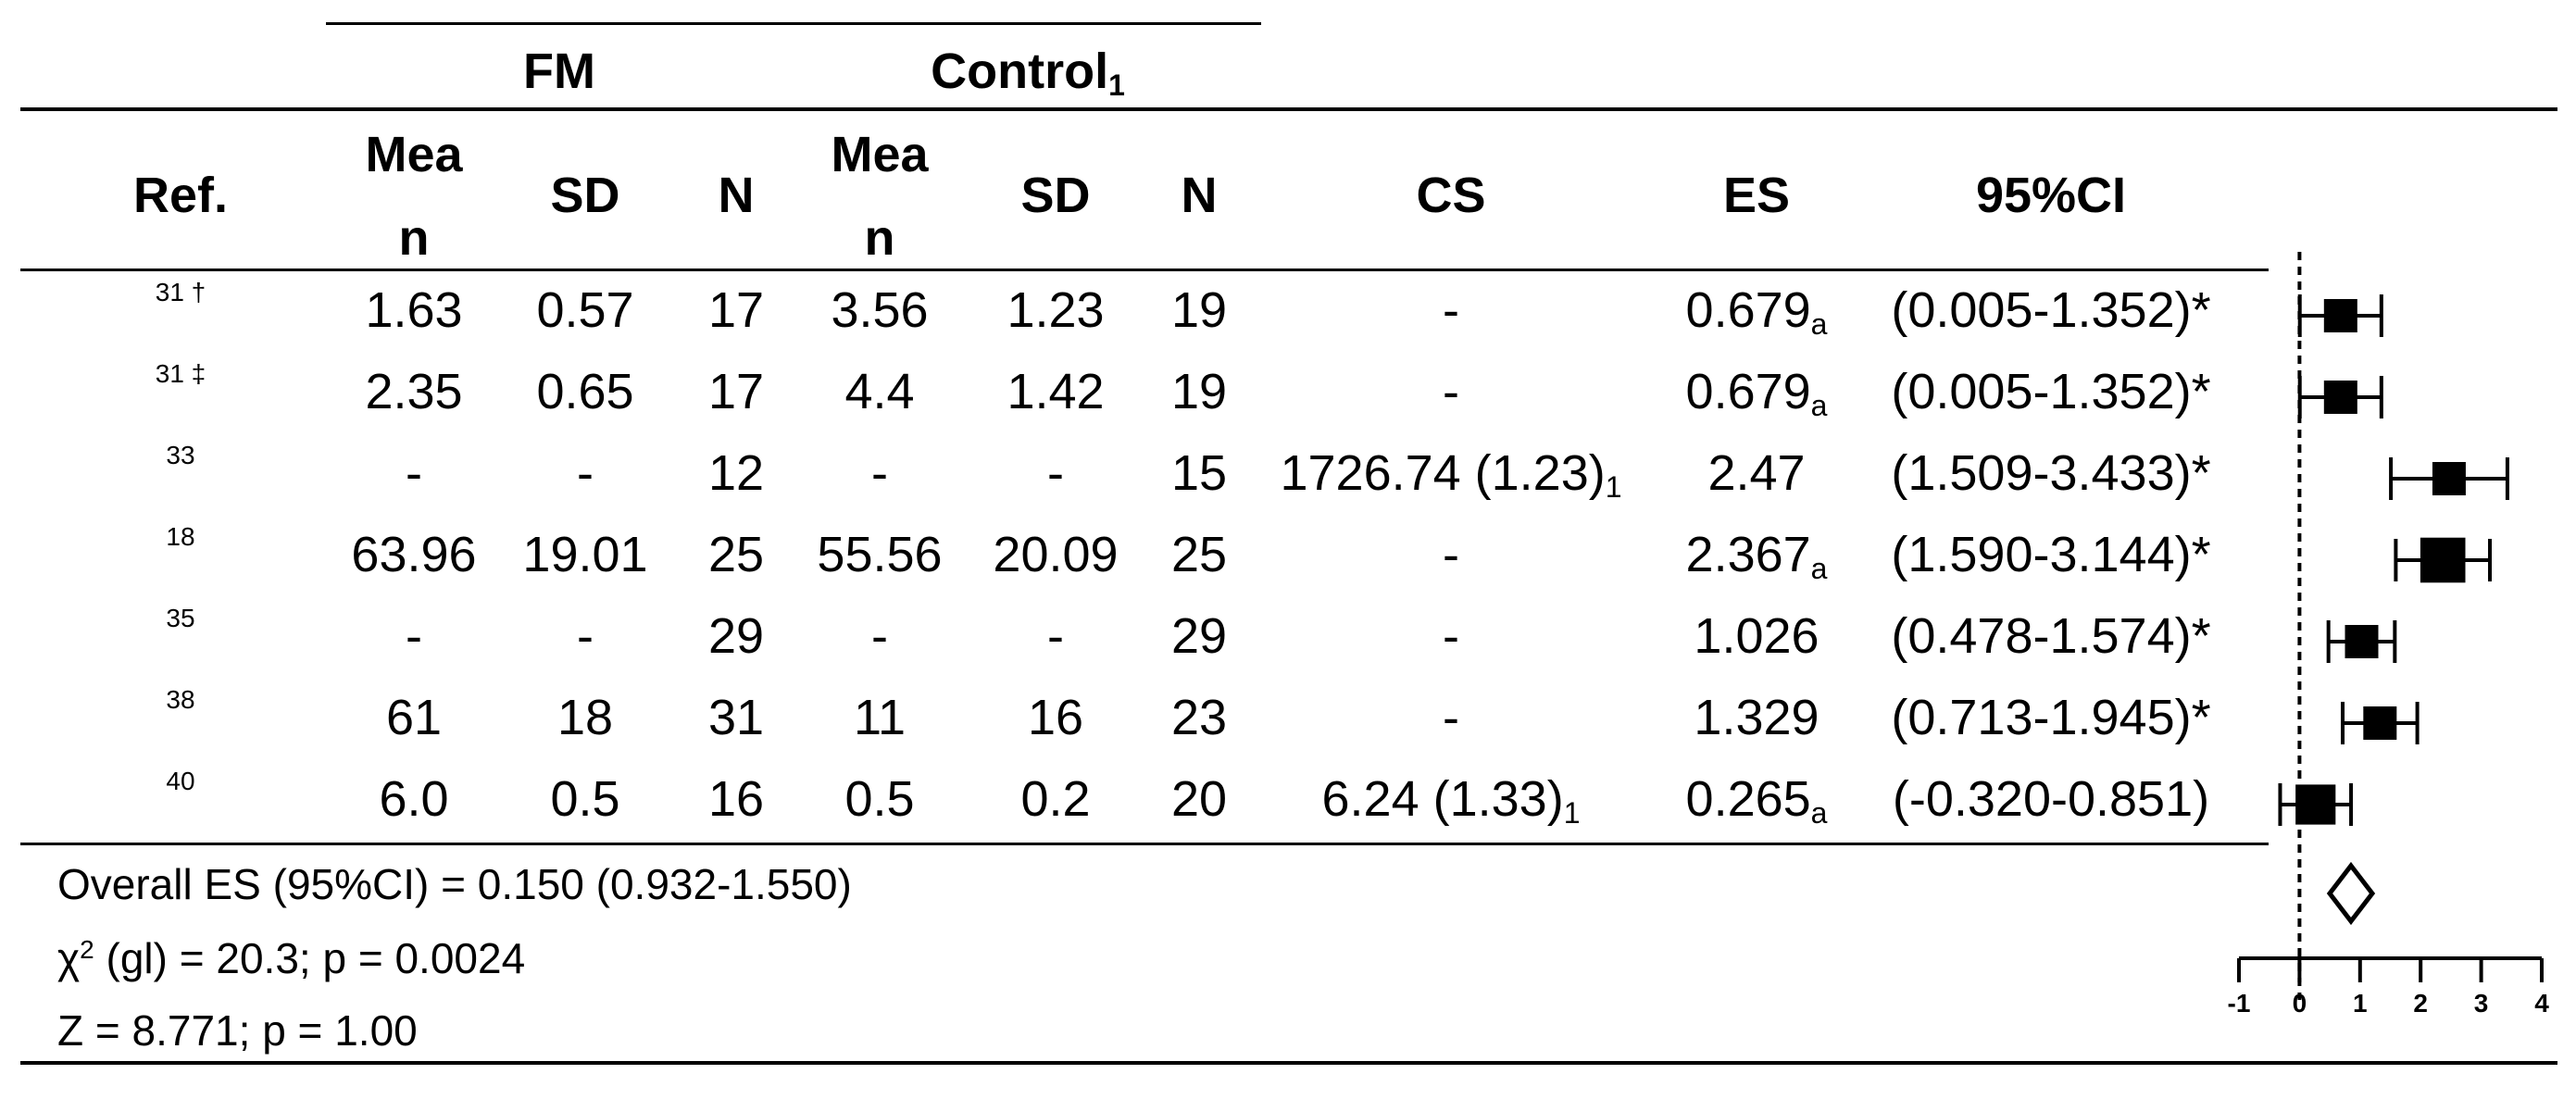 The image size is (2576, 1099). Describe the element at coordinates (414, 717) in the screenshot. I see `fm-mean-cell-value: 61` at that location.